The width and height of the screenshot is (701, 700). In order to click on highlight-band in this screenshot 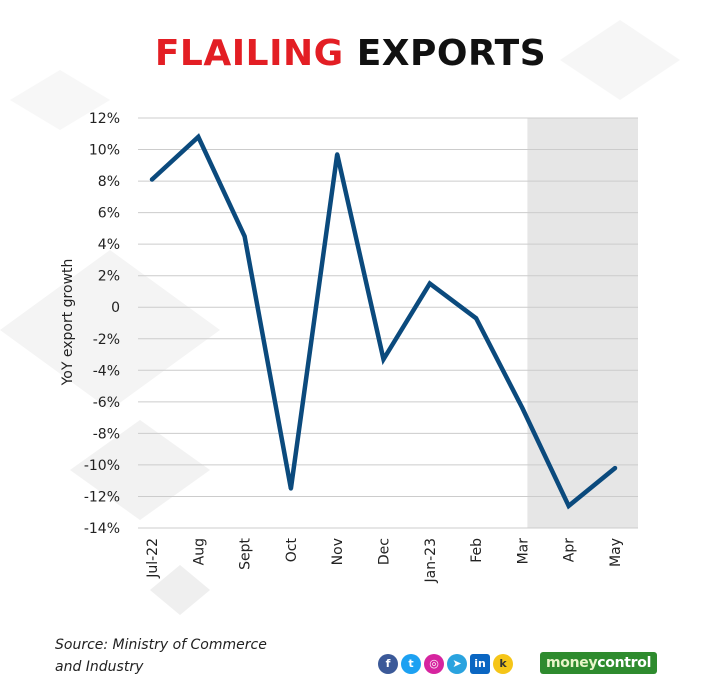, I will do `click(582, 323)`.